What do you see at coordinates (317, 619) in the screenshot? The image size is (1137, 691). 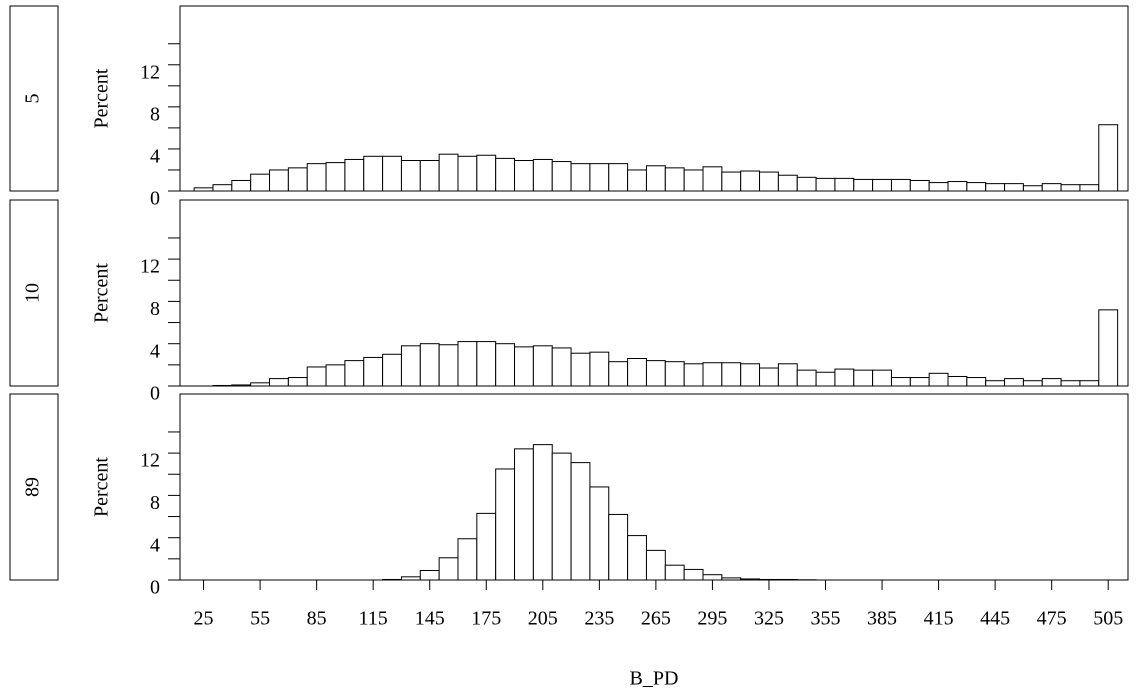 I see `x-tick-label: 85` at bounding box center [317, 619].